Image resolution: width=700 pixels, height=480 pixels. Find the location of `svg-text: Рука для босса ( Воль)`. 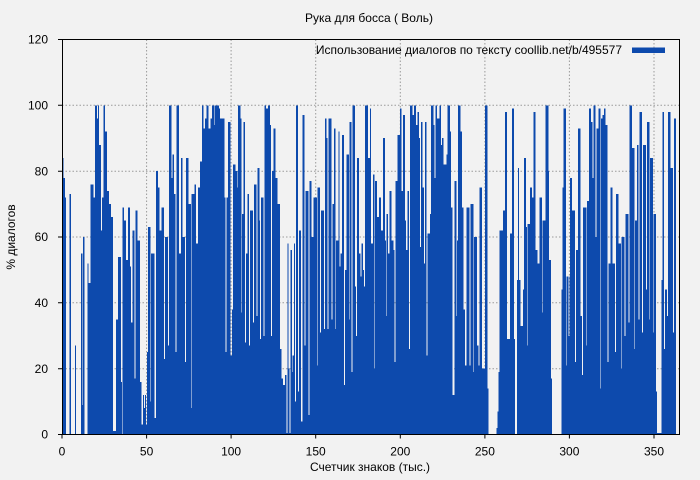

svg-text: Рука для босса ( Воль) is located at coordinates (369, 18).